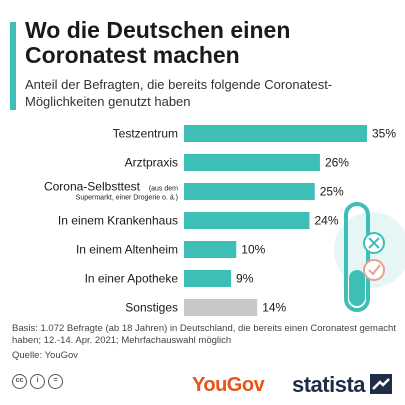  I want to click on value-label: 14%, so click(274, 308).